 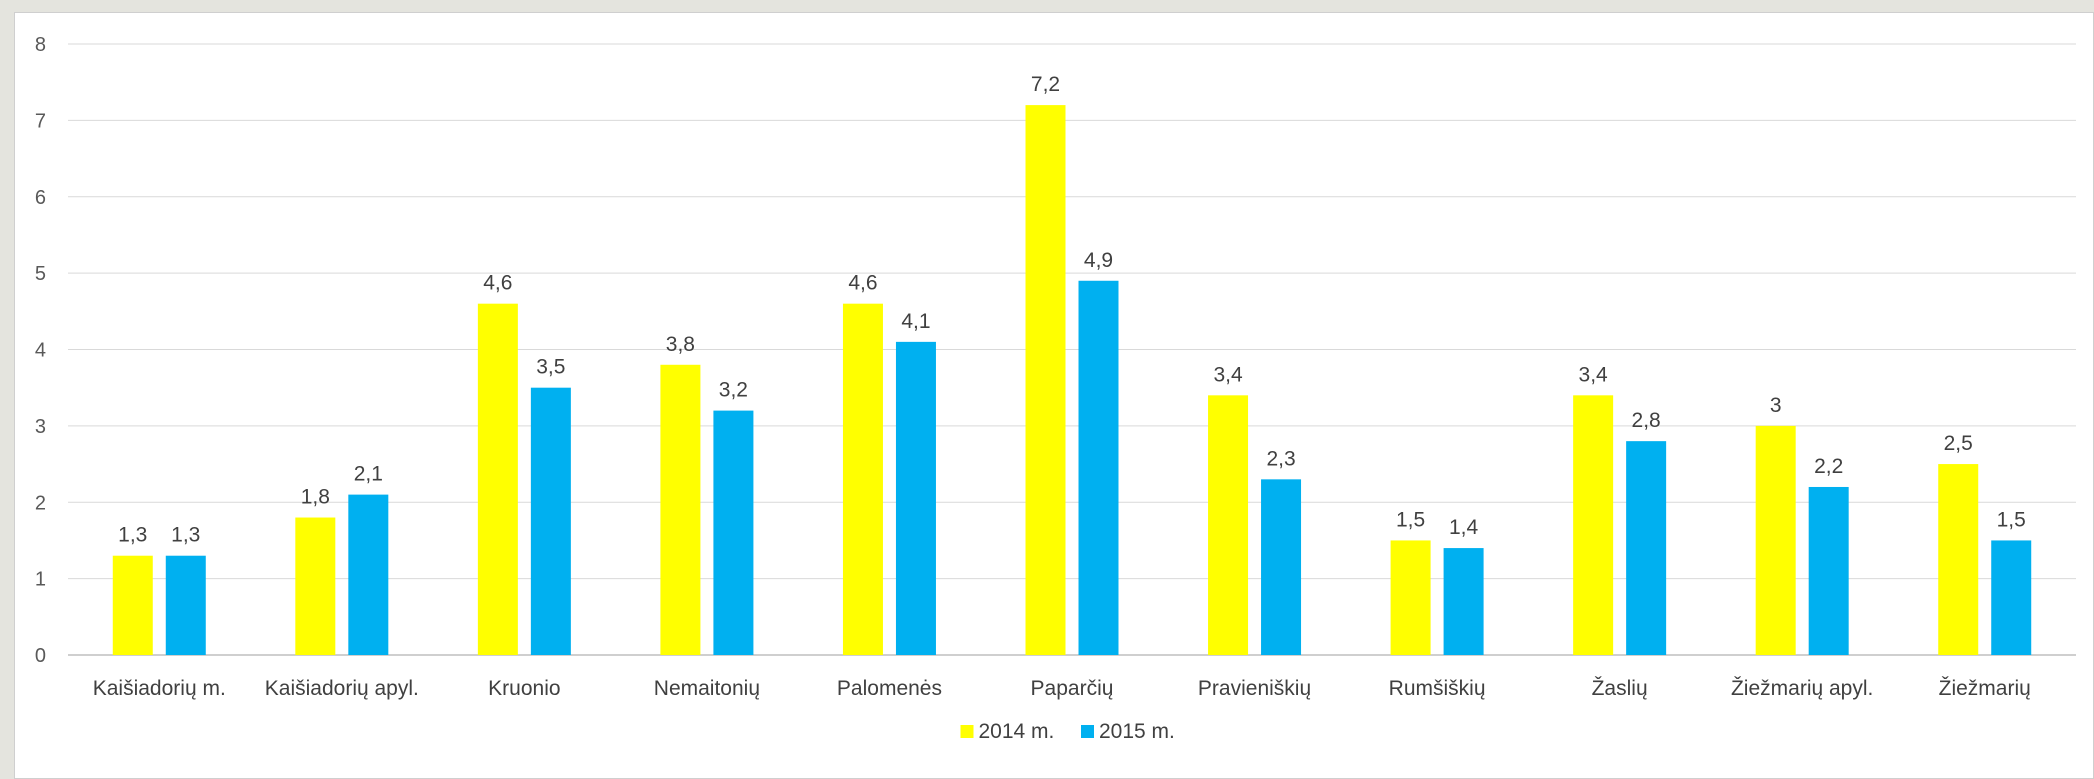 I want to click on data-label: 2,2, so click(x=1828, y=466).